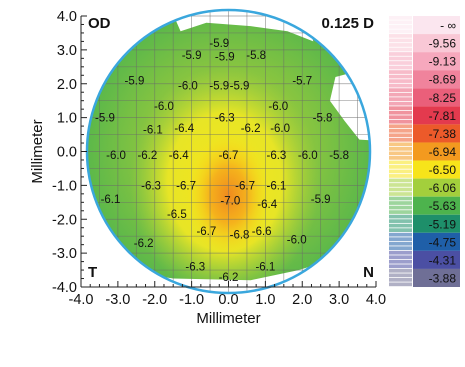 Image resolution: width=465 pixels, height=367 pixels. I want to click on map-missing-data-right, so click(349, 102).